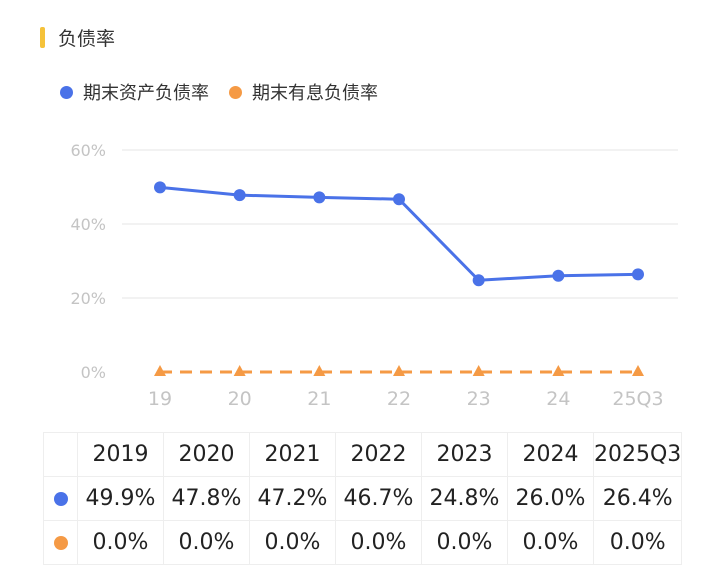  What do you see at coordinates (550, 454) in the screenshot?
I see `table-header-cell: 2024` at bounding box center [550, 454].